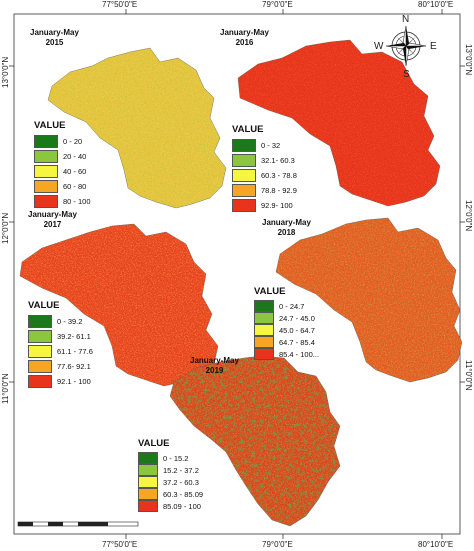 The image size is (474, 551). I want to click on legend-item: 78.8 - 92.9, so click(264, 190).